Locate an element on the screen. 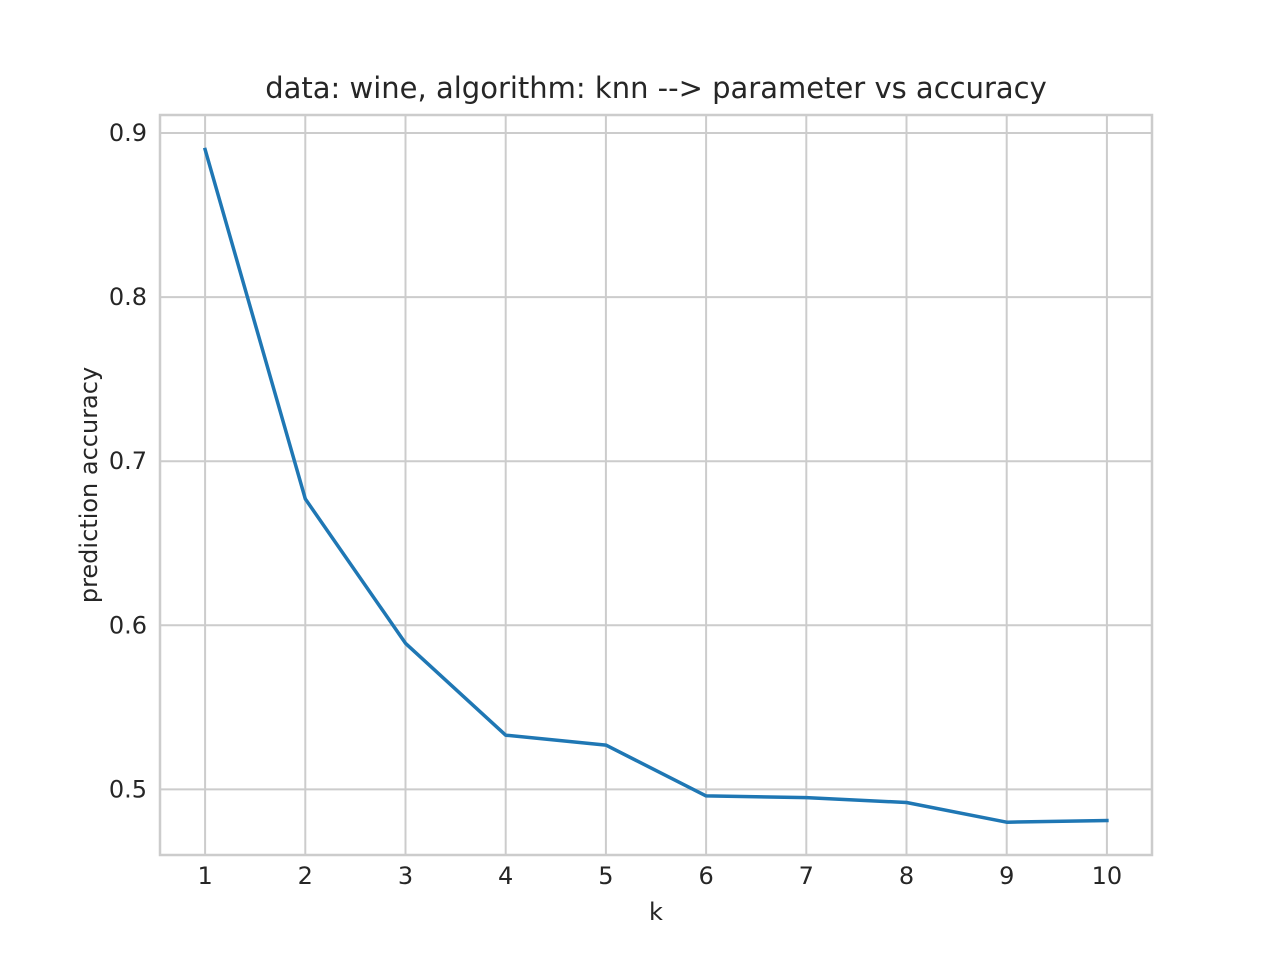 The width and height of the screenshot is (1280, 960). y-tick-label: 0.6 is located at coordinates (128, 625).